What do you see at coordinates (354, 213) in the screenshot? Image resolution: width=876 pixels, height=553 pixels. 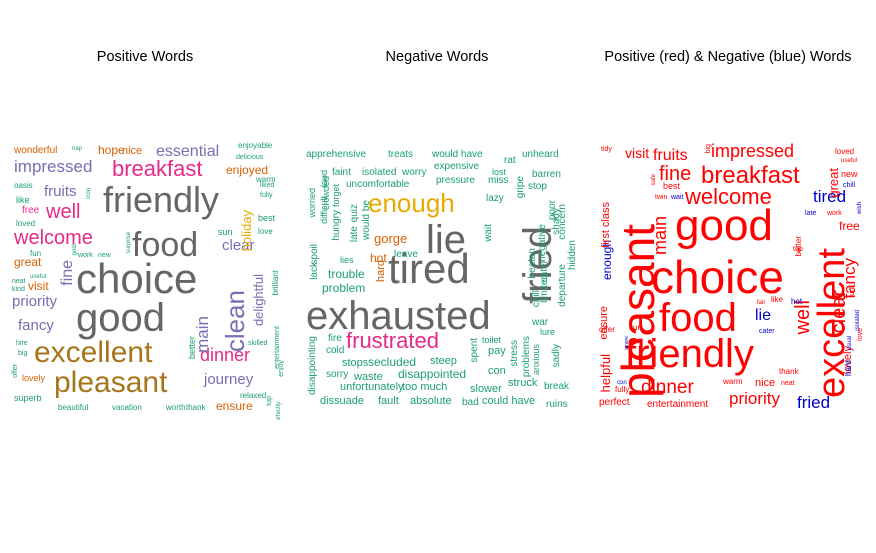 I see `word-quiz: quiz` at bounding box center [354, 213].